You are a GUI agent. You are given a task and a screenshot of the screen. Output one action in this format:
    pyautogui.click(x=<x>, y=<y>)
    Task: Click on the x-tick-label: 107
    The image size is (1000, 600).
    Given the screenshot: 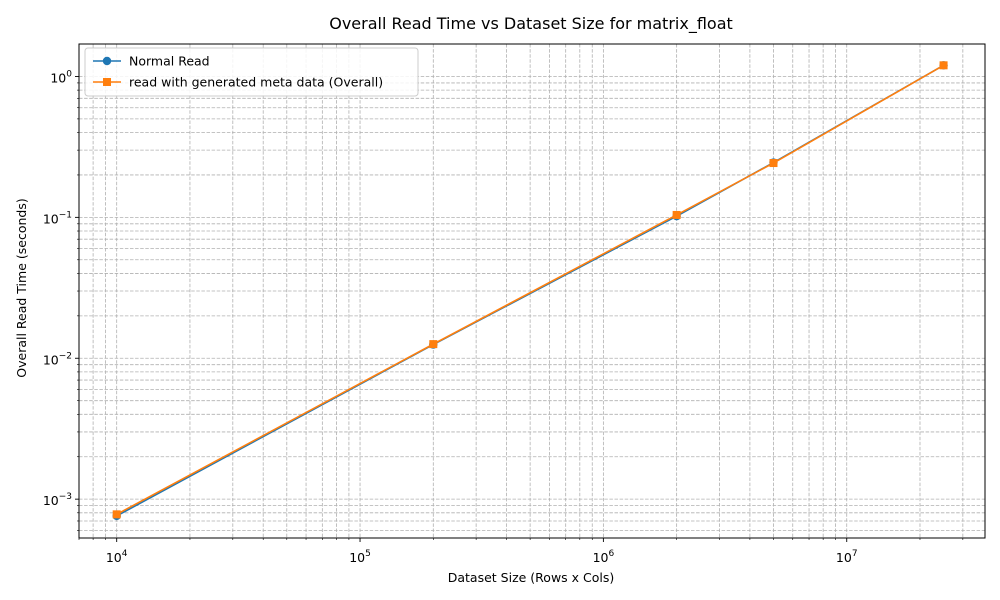 What is the action you would take?
    pyautogui.click(x=847, y=557)
    